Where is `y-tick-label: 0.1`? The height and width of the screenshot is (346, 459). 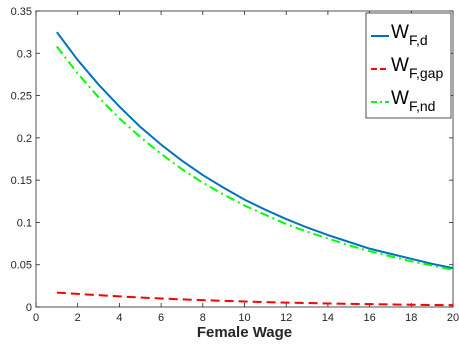 y-tick-label: 0.1 is located at coordinates (24, 223).